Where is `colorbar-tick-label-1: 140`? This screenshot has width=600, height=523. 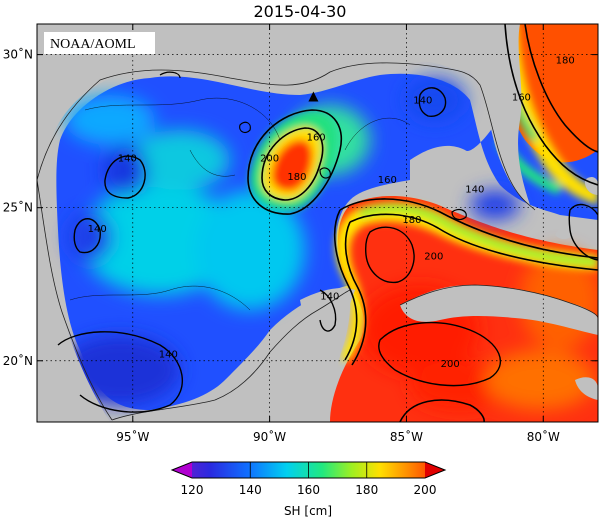 colorbar-tick-label-1: 140 is located at coordinates (250, 490).